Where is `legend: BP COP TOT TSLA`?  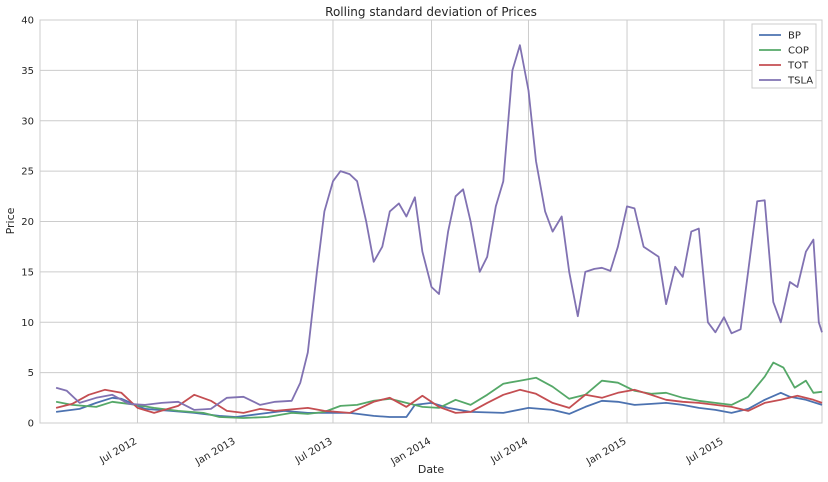 legend: BP COP TOT TSLA is located at coordinates (784, 56).